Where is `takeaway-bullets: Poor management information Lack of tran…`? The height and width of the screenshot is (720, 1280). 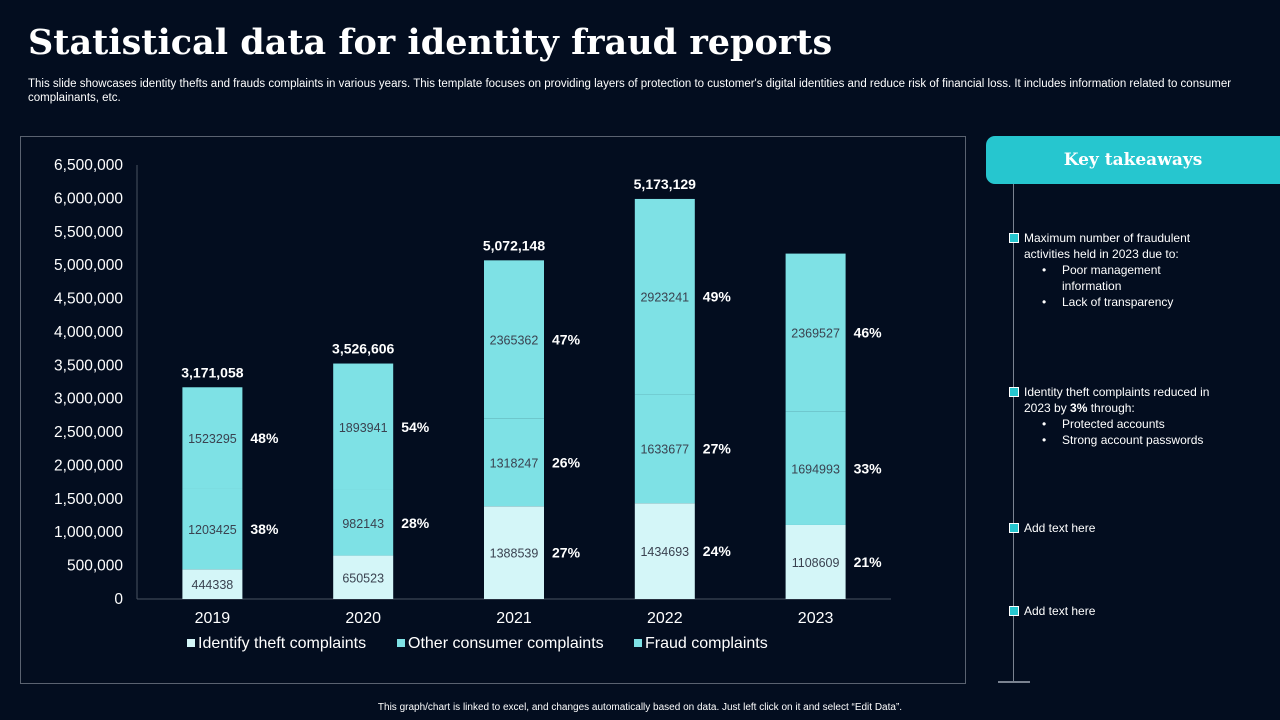 takeaway-bullets: Poor management information Lack of tran… is located at coordinates (1131, 286).